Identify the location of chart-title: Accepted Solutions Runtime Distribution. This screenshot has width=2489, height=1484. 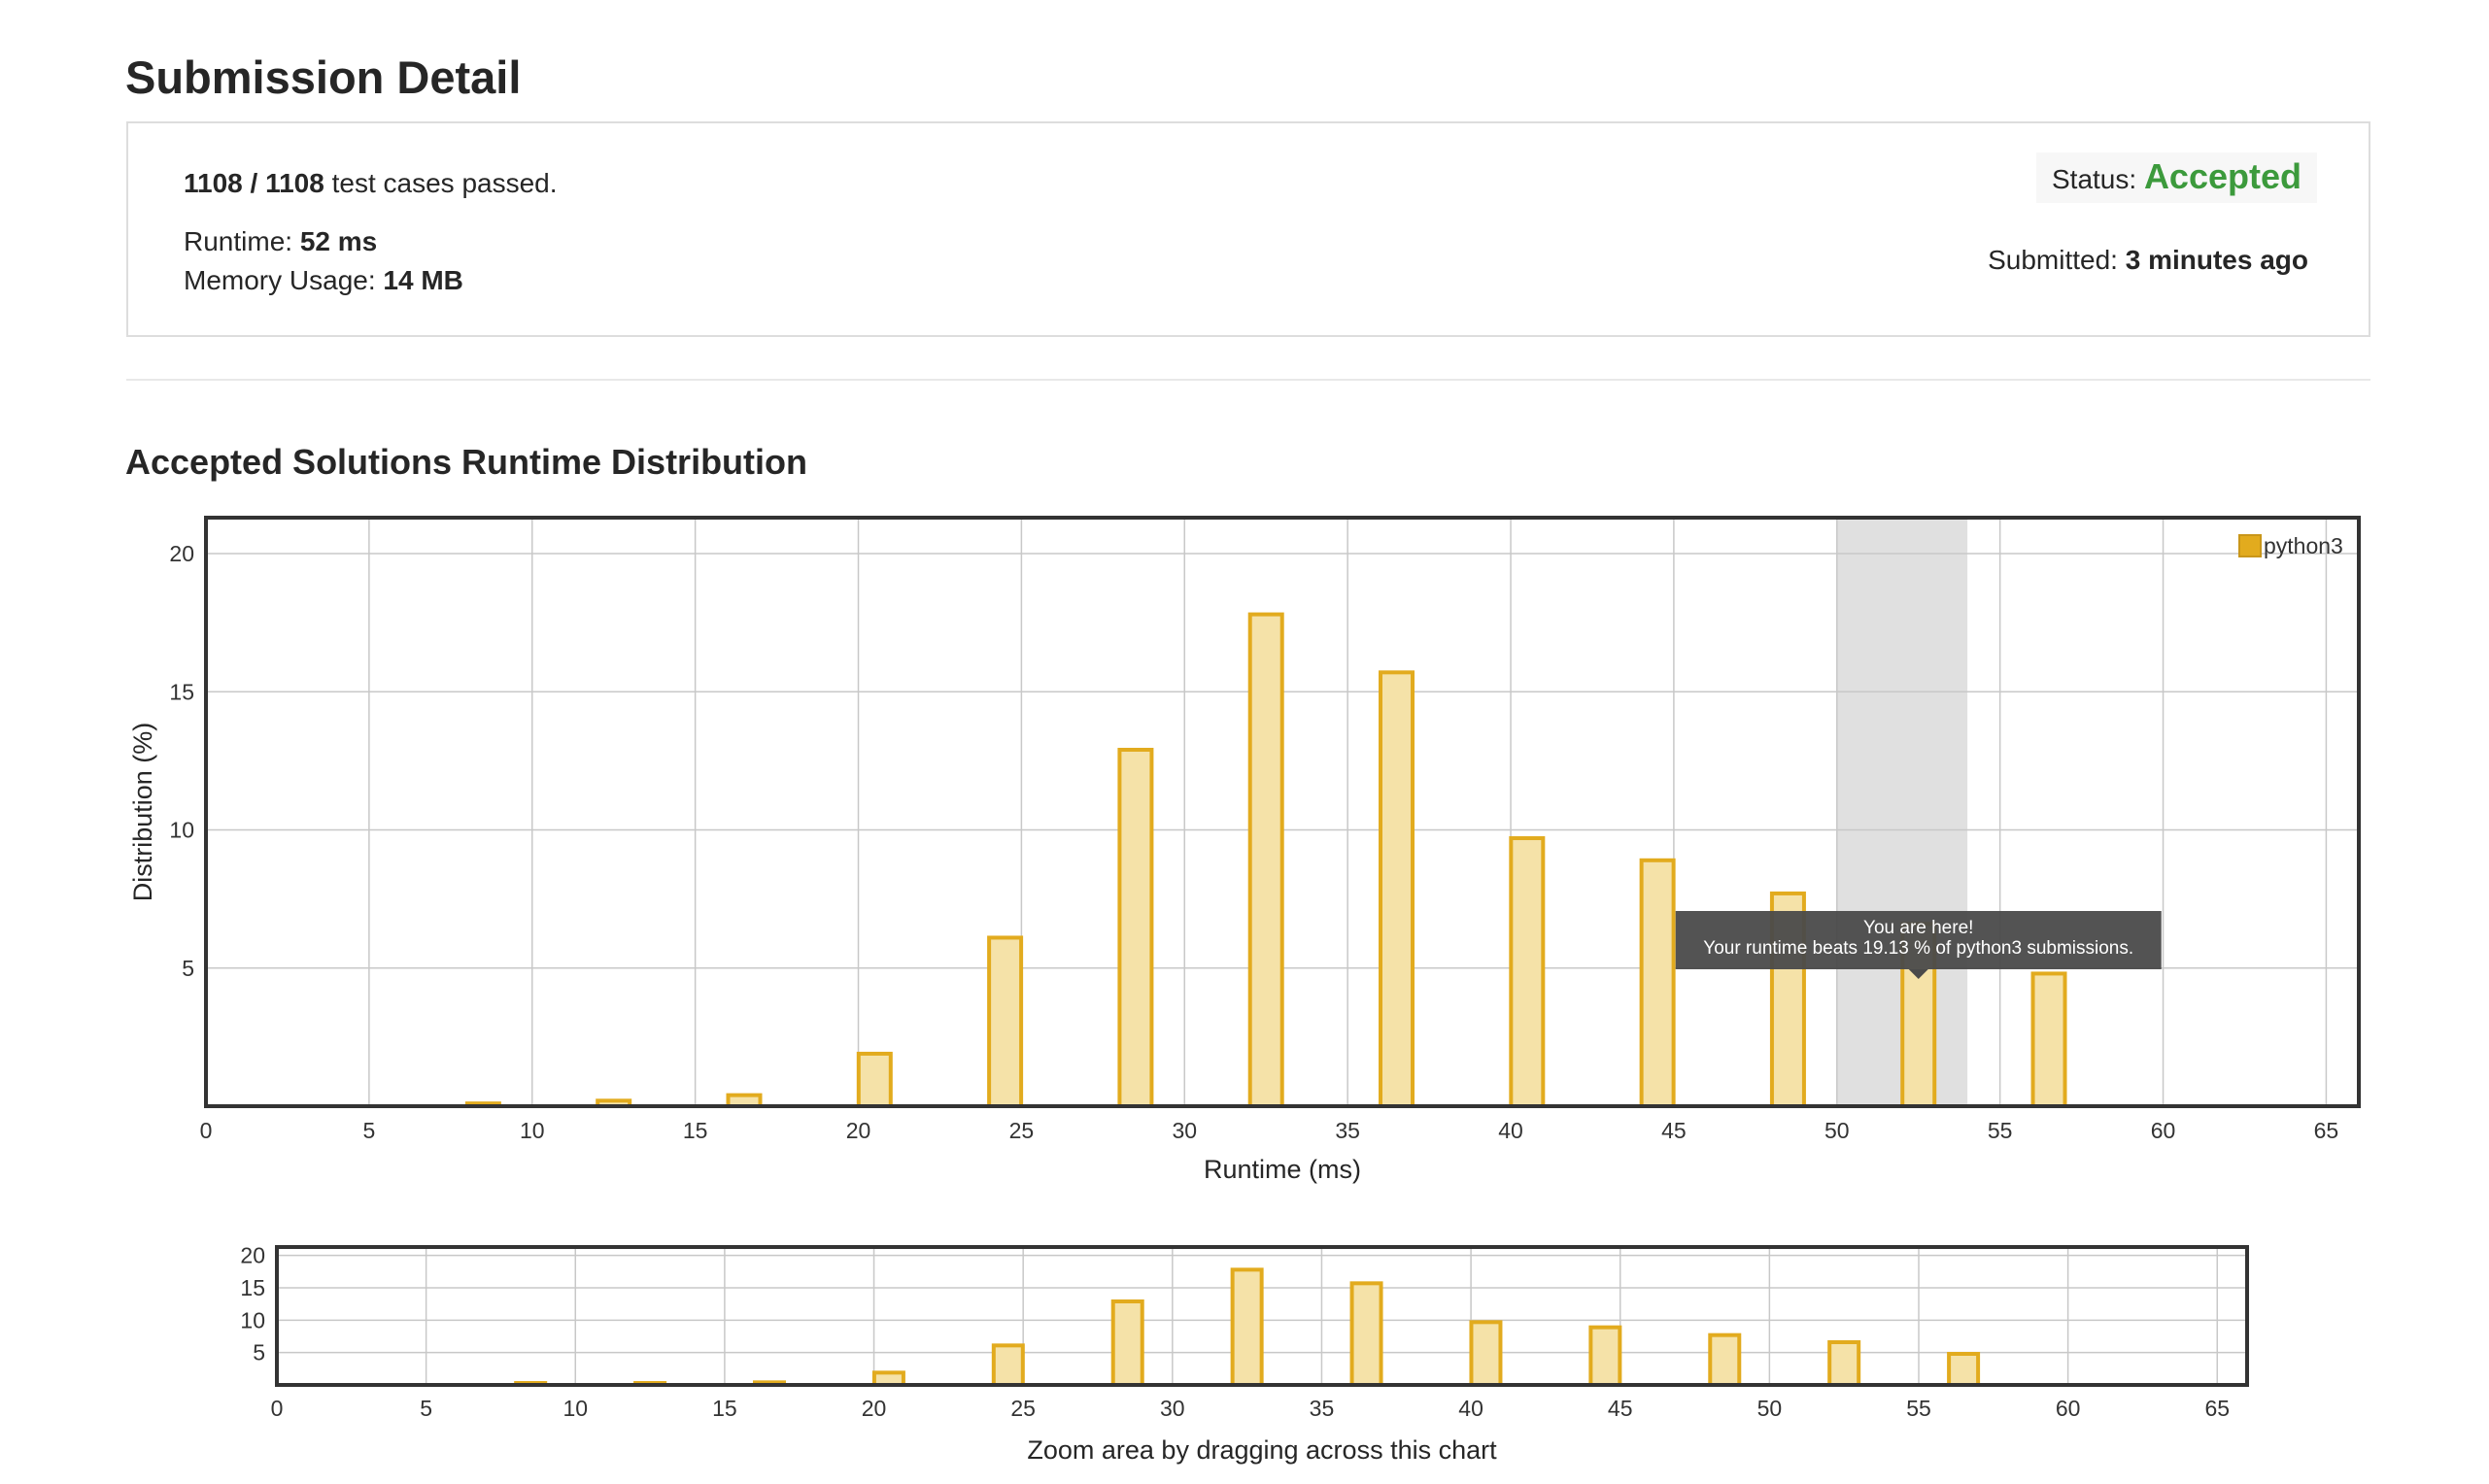
(466, 462).